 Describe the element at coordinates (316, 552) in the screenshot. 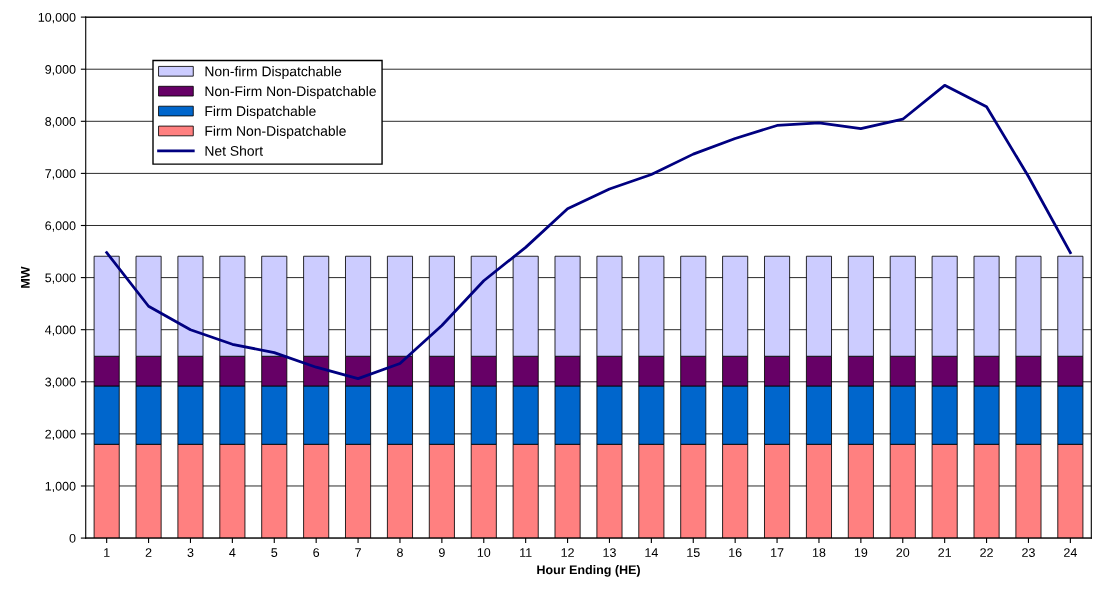

I see `x-tick-label: 6` at that location.